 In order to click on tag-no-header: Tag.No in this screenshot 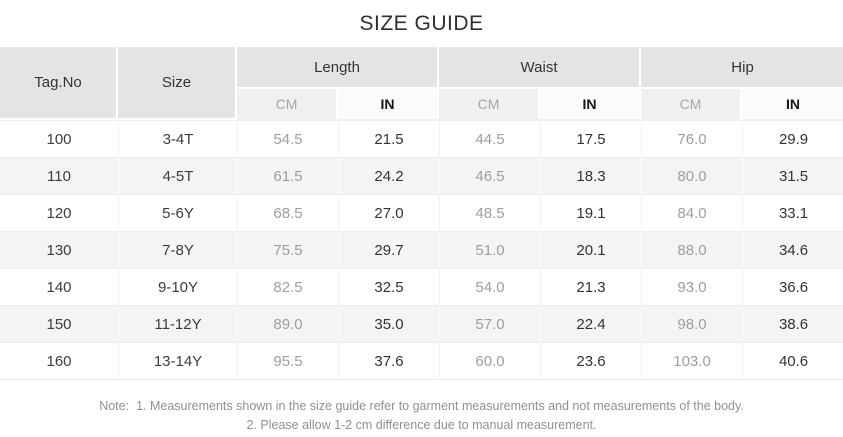, I will do `click(59, 83)`.